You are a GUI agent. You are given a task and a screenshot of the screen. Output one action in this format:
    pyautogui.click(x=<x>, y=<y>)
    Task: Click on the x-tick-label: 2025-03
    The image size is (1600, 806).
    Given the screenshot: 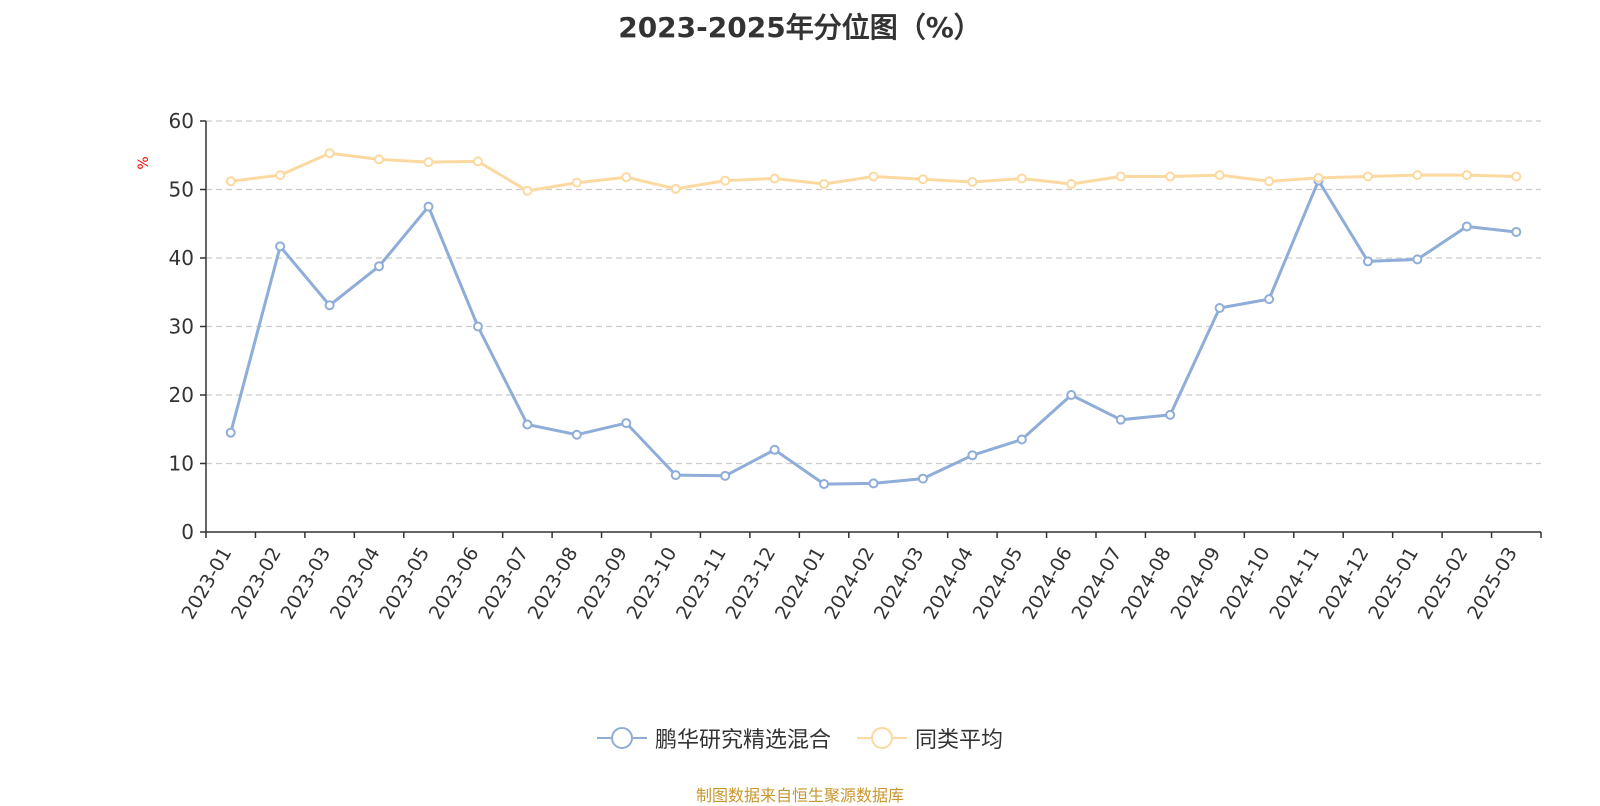 What is the action you would take?
    pyautogui.click(x=1492, y=584)
    